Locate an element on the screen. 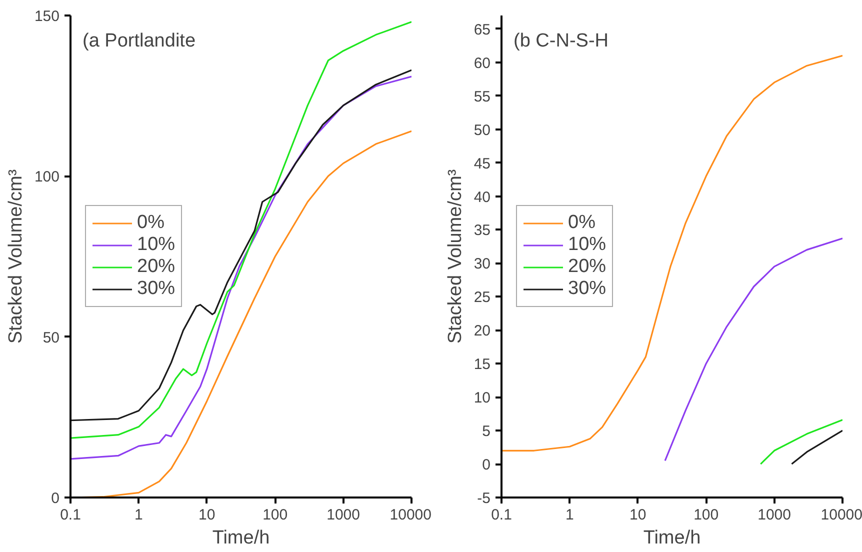 This screenshot has width=862, height=552. y-tick-label: 40 is located at coordinates (482, 197).